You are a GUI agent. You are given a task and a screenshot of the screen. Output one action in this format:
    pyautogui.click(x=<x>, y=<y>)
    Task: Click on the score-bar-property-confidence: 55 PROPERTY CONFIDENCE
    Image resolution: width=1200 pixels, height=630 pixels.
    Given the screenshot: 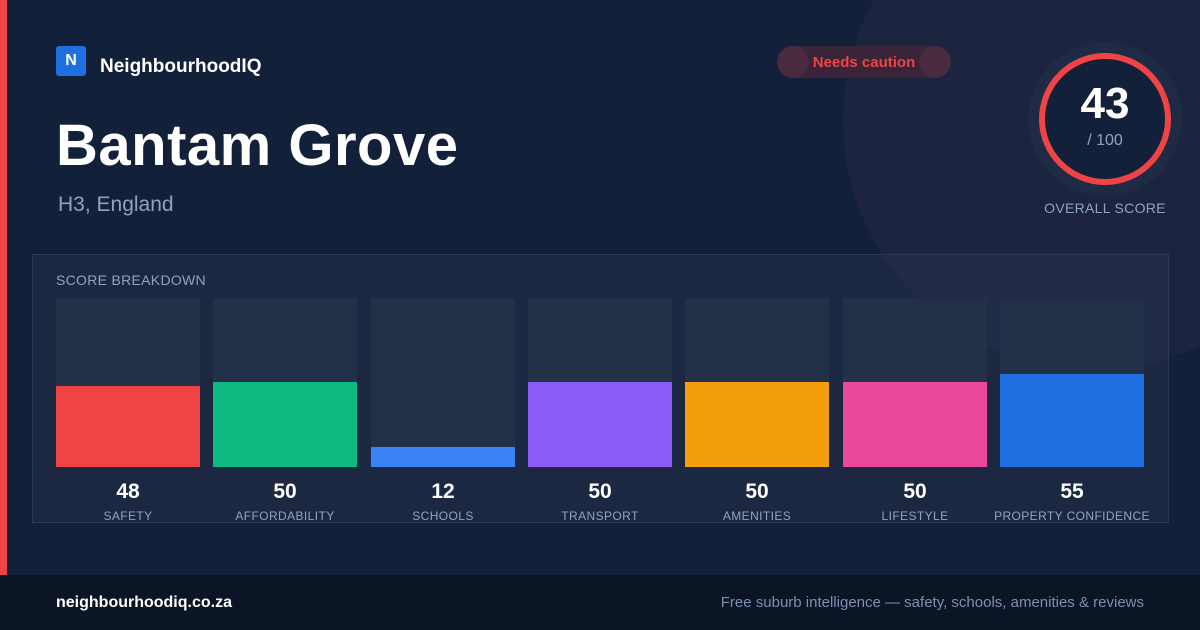 What is the action you would take?
    pyautogui.click(x=1072, y=410)
    